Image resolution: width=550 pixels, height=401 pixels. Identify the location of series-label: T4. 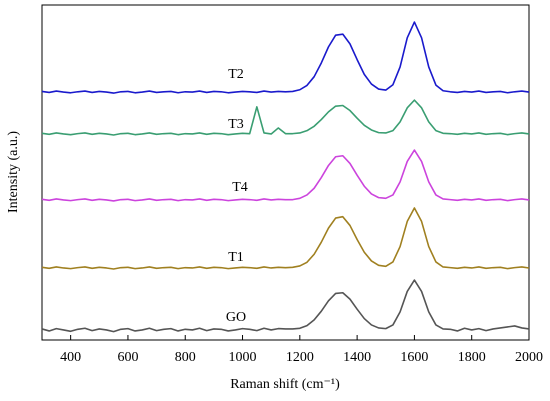
(240, 187).